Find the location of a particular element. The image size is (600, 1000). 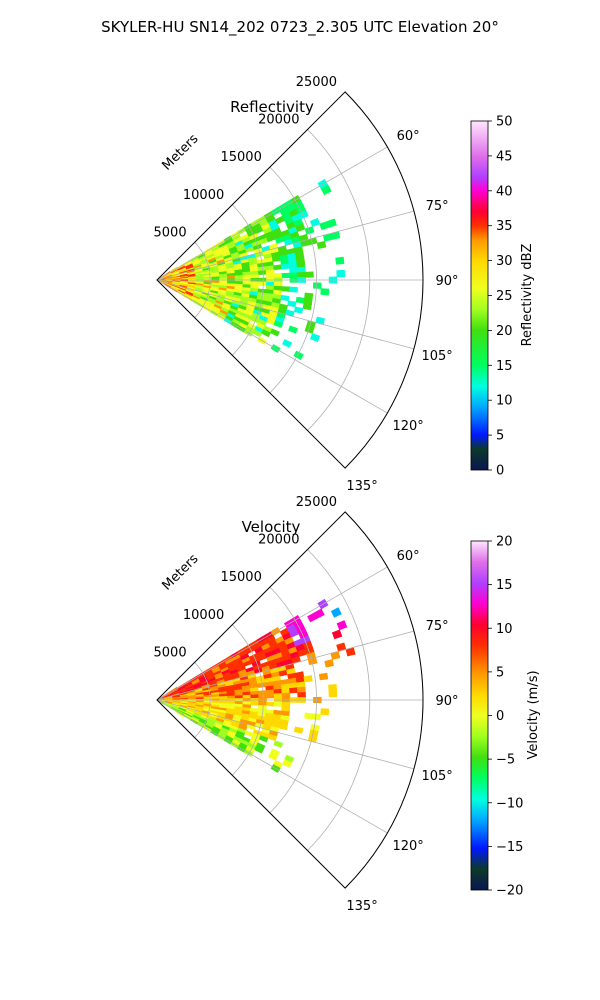

colorbar: 0 5 10 15 20 25 30 35 40 45 50 Reflectivity dBZ is located at coordinates (502, 297).